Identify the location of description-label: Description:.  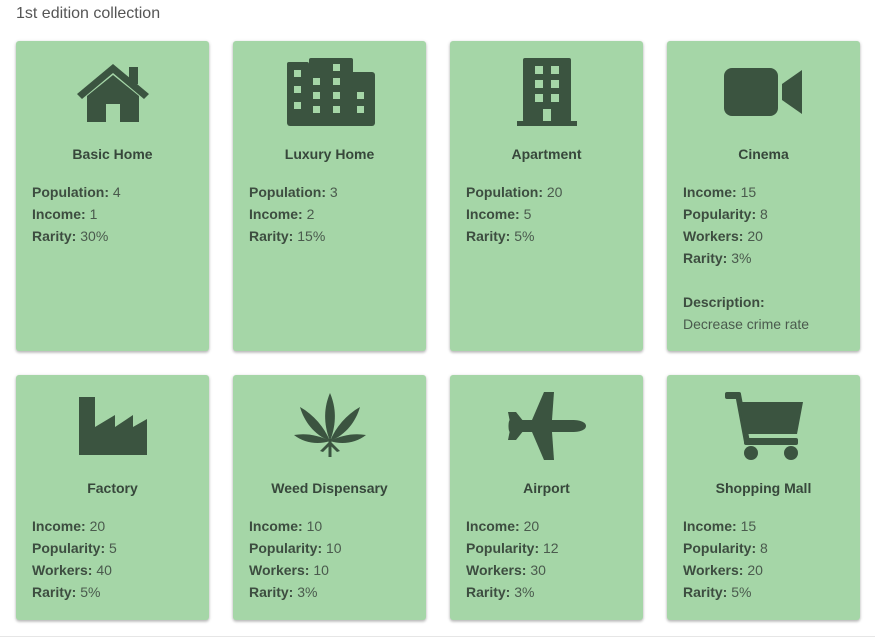
(724, 302).